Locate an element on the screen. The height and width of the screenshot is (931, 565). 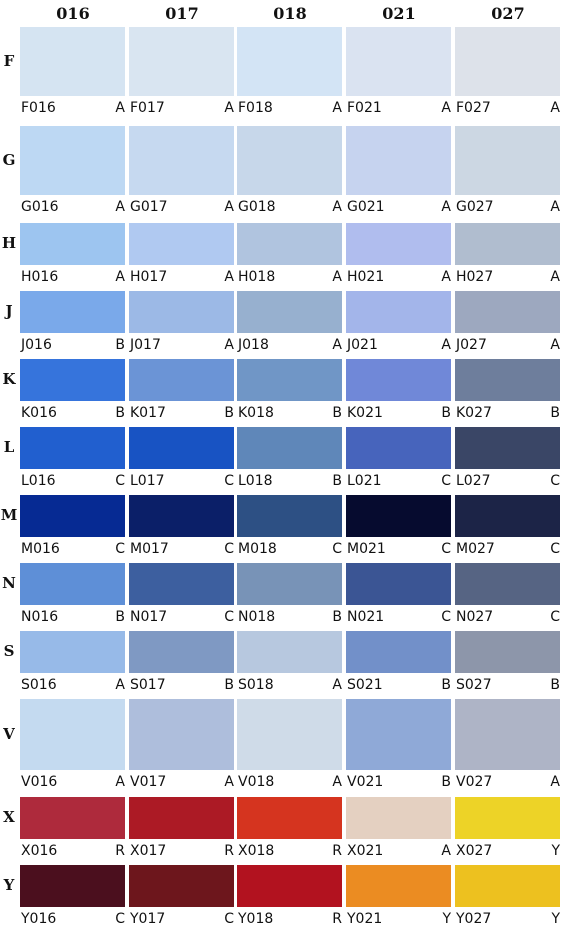
color-cell: Y027 Y is located at coordinates (507, 897).